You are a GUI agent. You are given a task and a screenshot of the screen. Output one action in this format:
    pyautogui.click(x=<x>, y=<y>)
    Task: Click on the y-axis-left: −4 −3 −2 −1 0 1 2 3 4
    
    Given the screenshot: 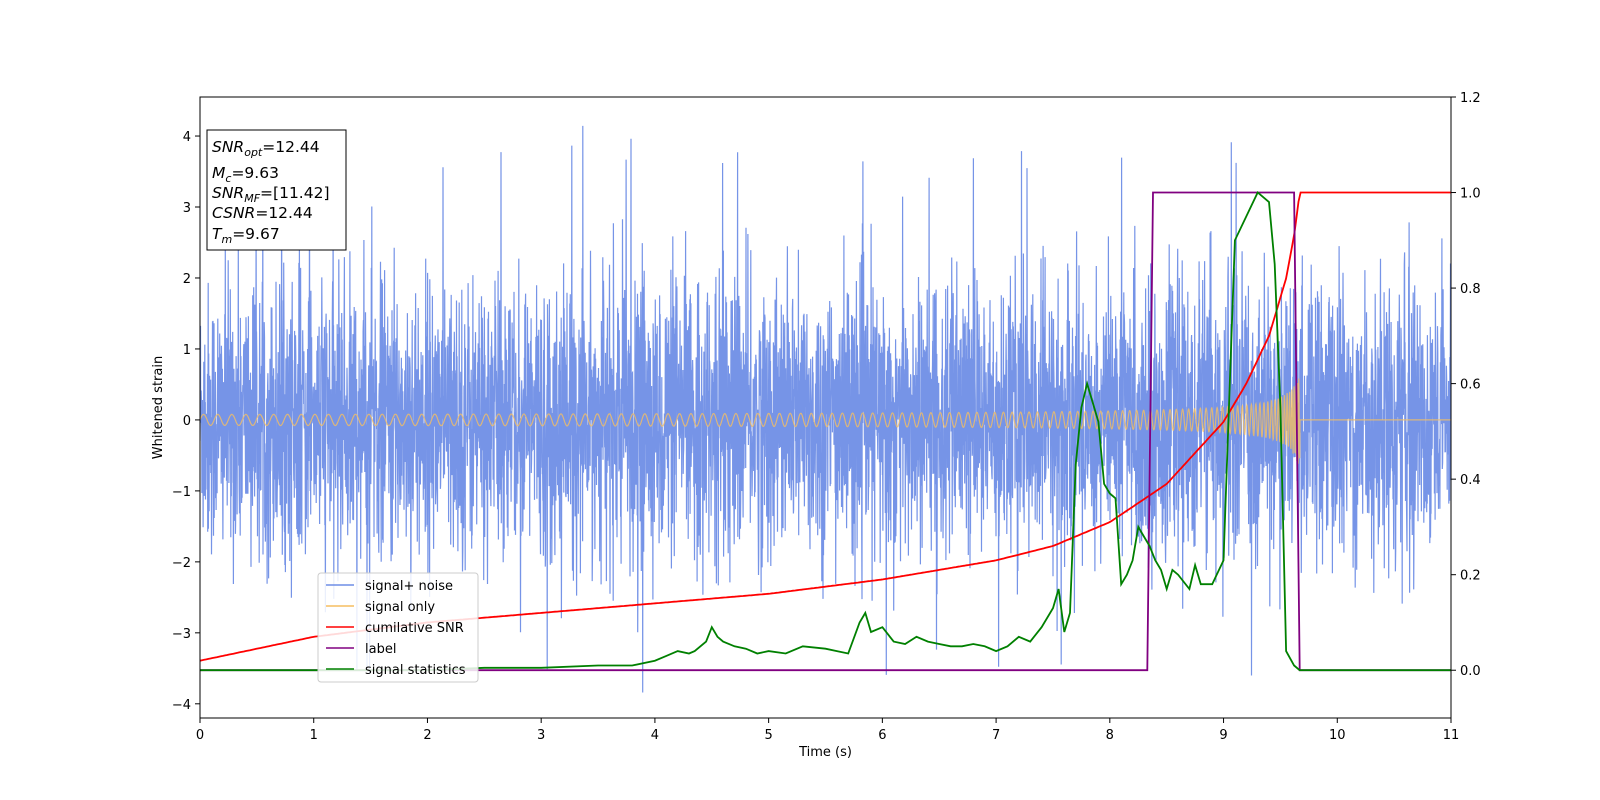 What is the action you would take?
    pyautogui.click(x=186, y=421)
    